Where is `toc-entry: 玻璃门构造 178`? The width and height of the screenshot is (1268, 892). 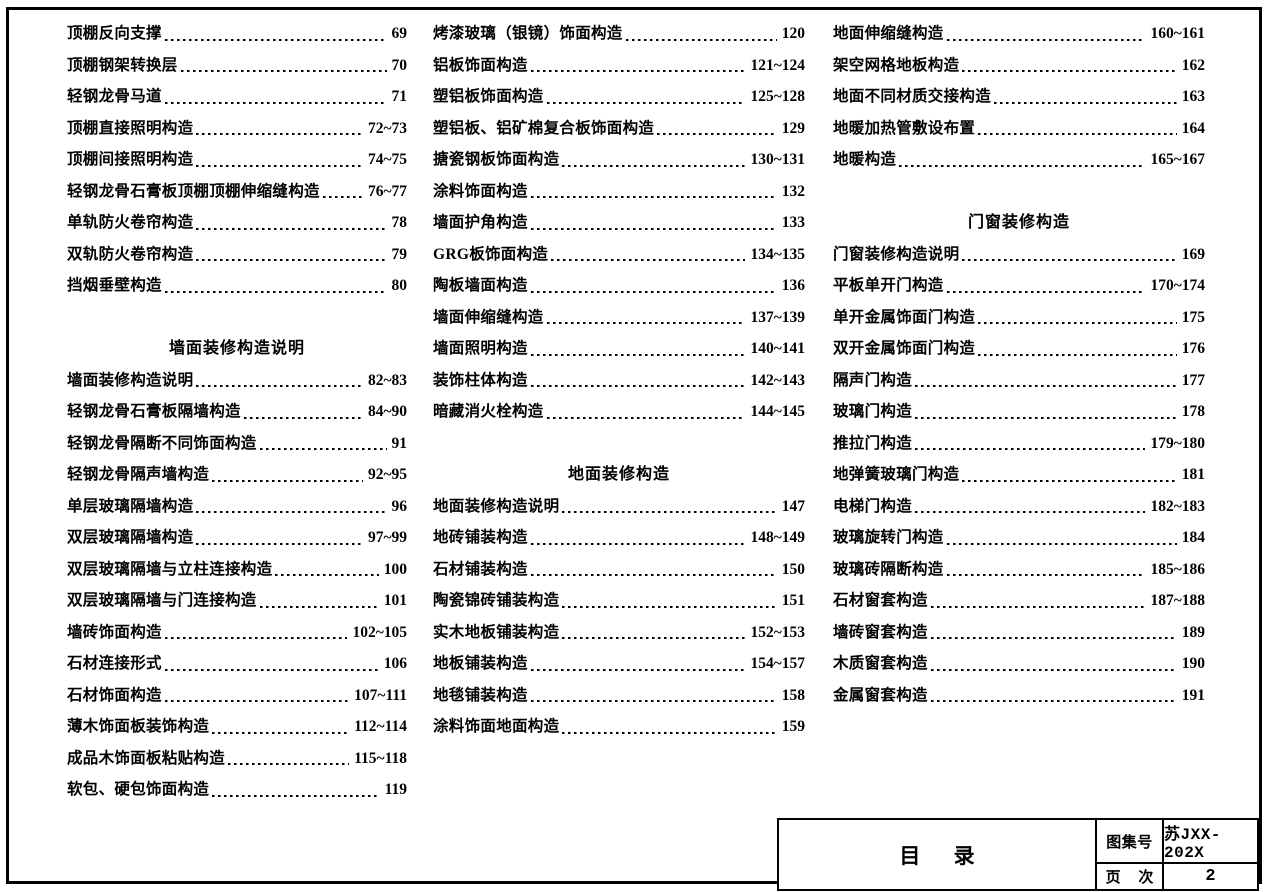 toc-entry: 玻璃门构造 178 is located at coordinates (1019, 412).